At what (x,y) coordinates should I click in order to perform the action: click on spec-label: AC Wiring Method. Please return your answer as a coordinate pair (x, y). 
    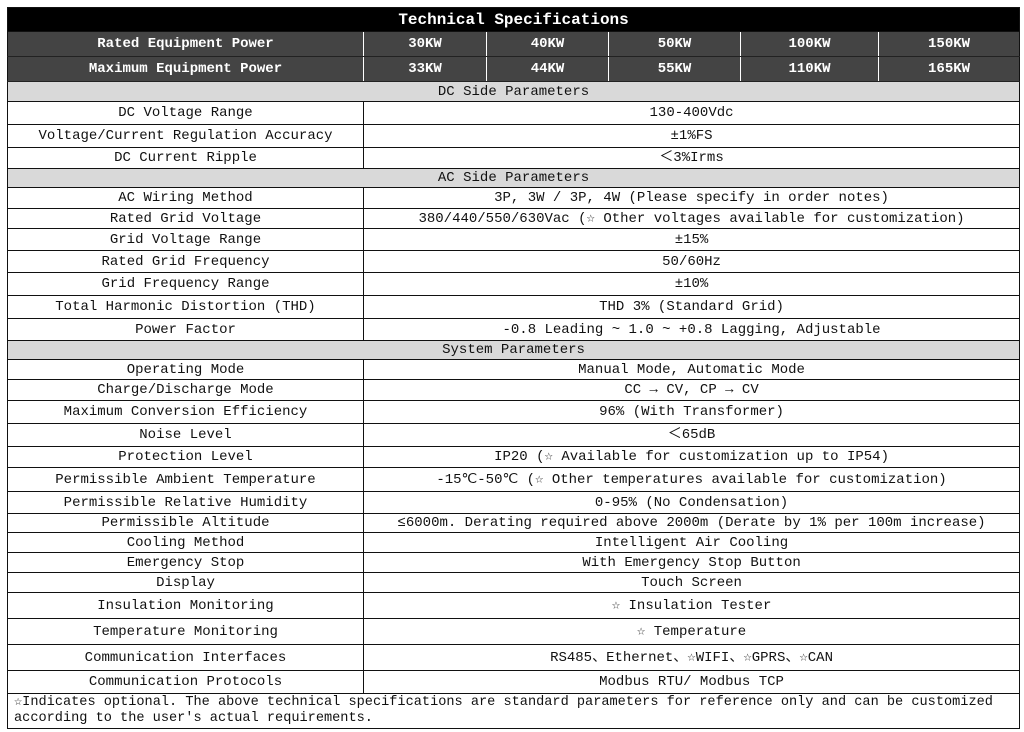
    Looking at the image, I should click on (185, 198).